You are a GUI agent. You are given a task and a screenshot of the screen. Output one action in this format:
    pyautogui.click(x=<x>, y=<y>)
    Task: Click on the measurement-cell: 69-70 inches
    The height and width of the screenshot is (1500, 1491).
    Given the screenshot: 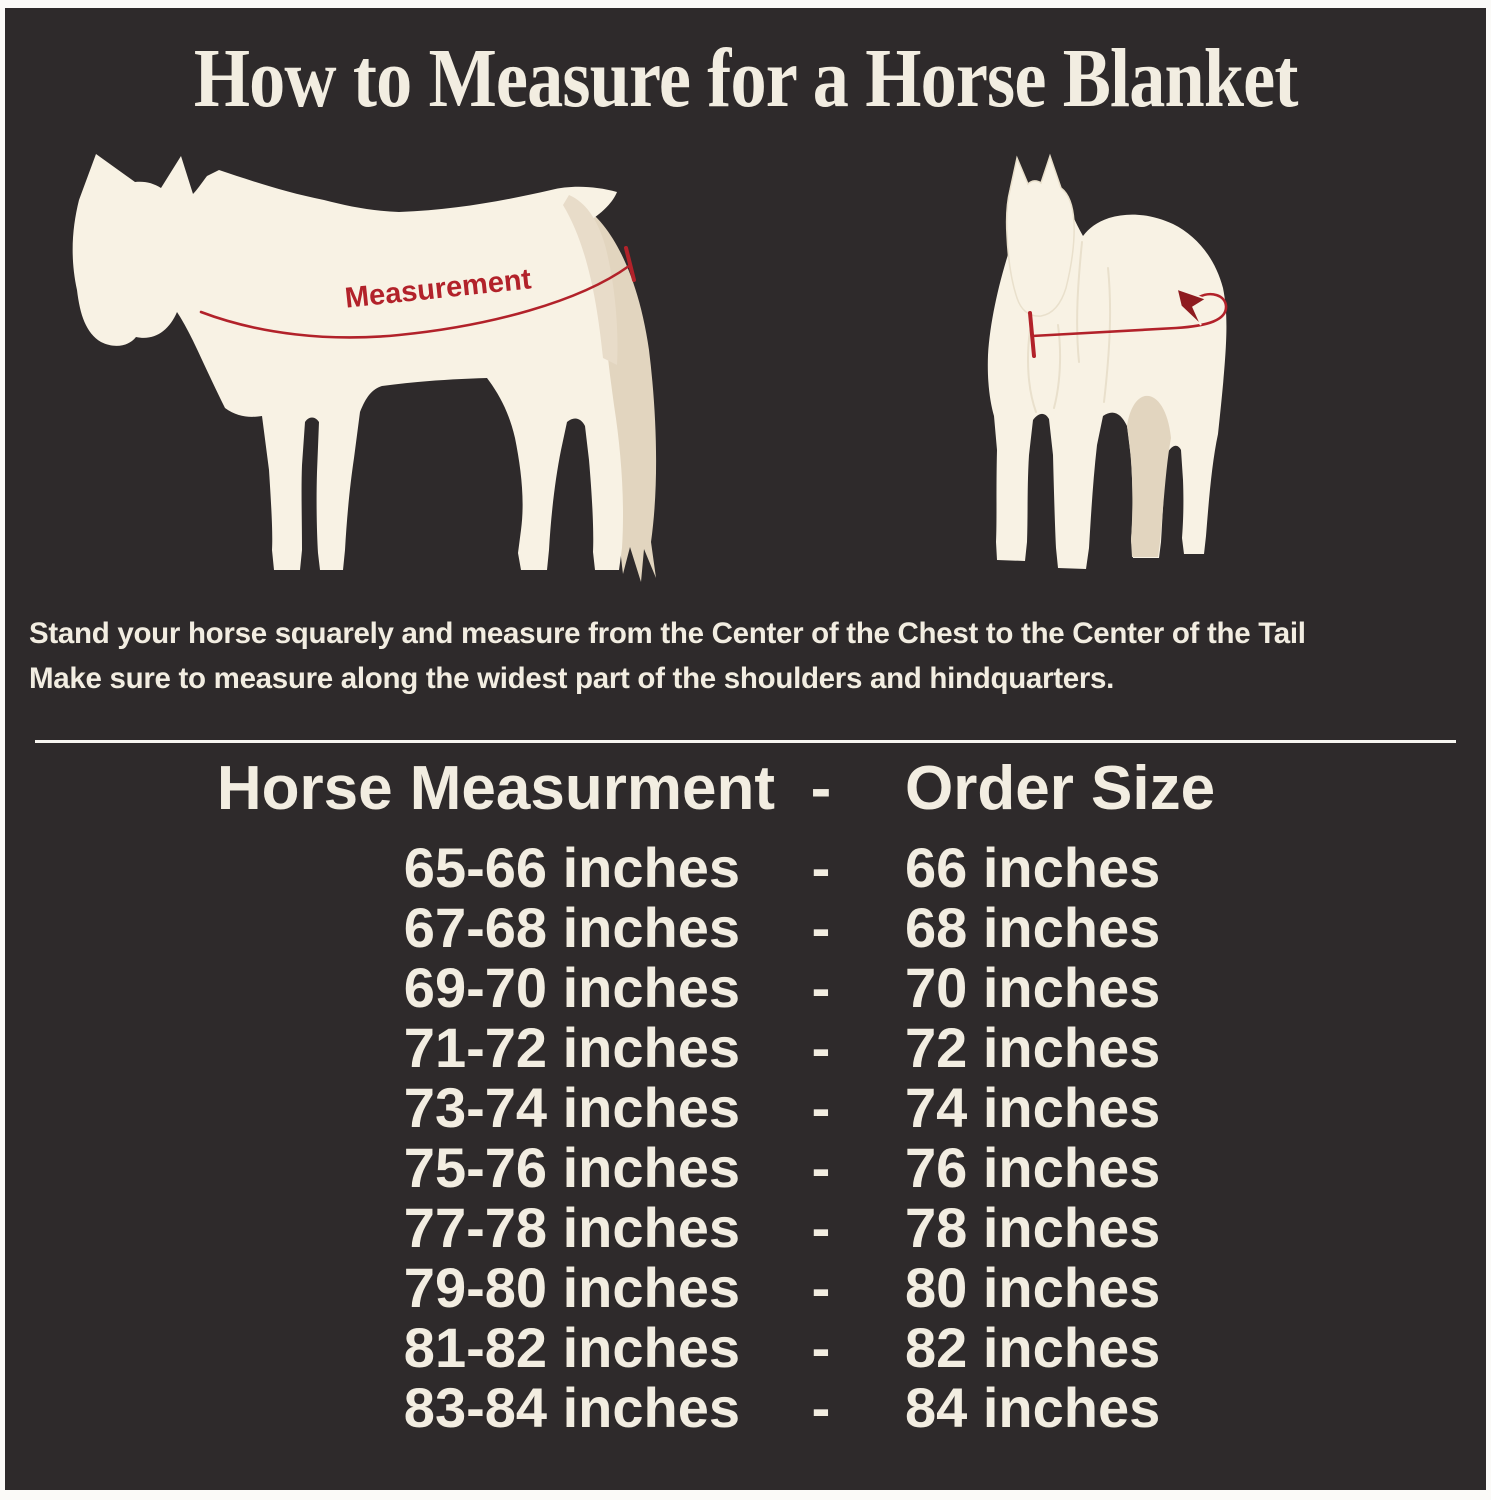 What is the action you would take?
    pyautogui.click(x=571, y=987)
    